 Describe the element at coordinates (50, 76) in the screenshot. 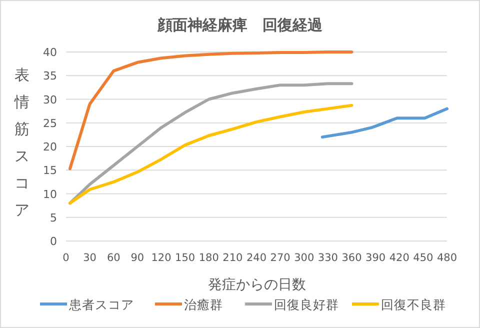

I see `y-tick-label: 35` at that location.